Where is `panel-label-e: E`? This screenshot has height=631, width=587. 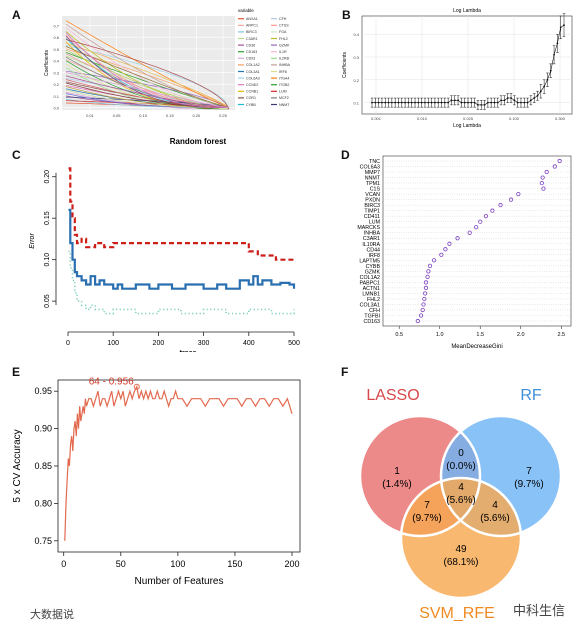
panel-label-e: E is located at coordinates (16, 372).